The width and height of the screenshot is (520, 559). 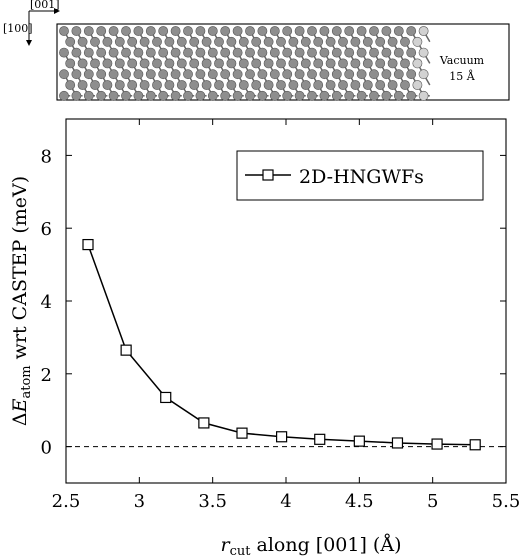 I want to click on x-axis-label-rest: along [001] (Å), so click(x=325, y=545).